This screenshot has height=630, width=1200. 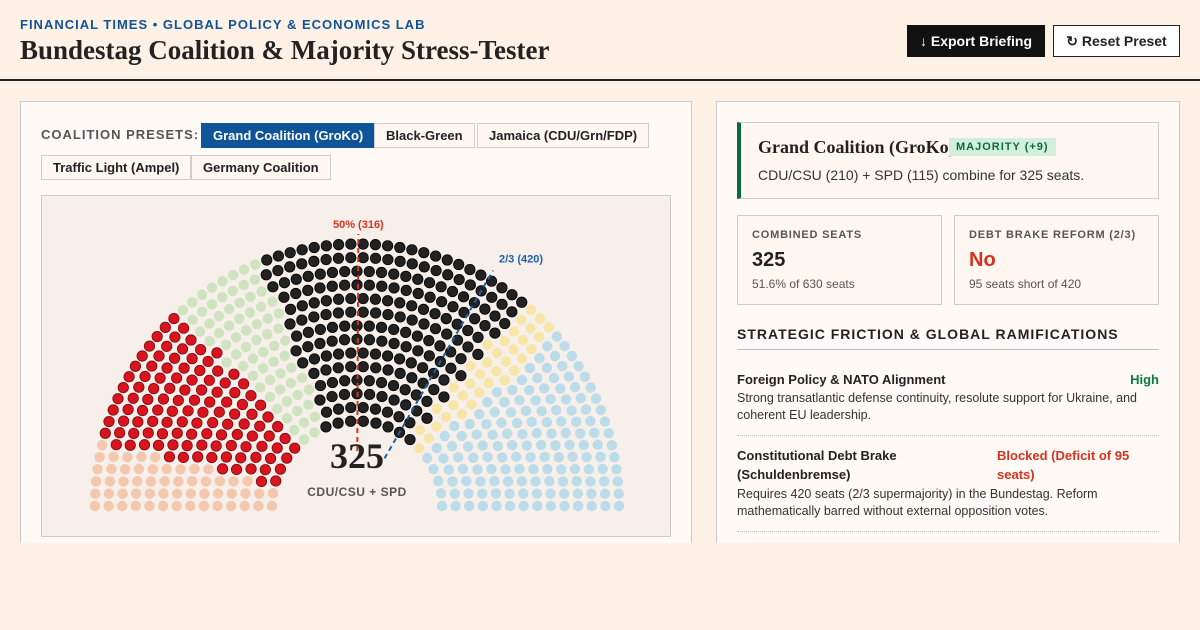 What do you see at coordinates (358, 225) in the screenshot?
I see `threshold-label: 50% (316)` at bounding box center [358, 225].